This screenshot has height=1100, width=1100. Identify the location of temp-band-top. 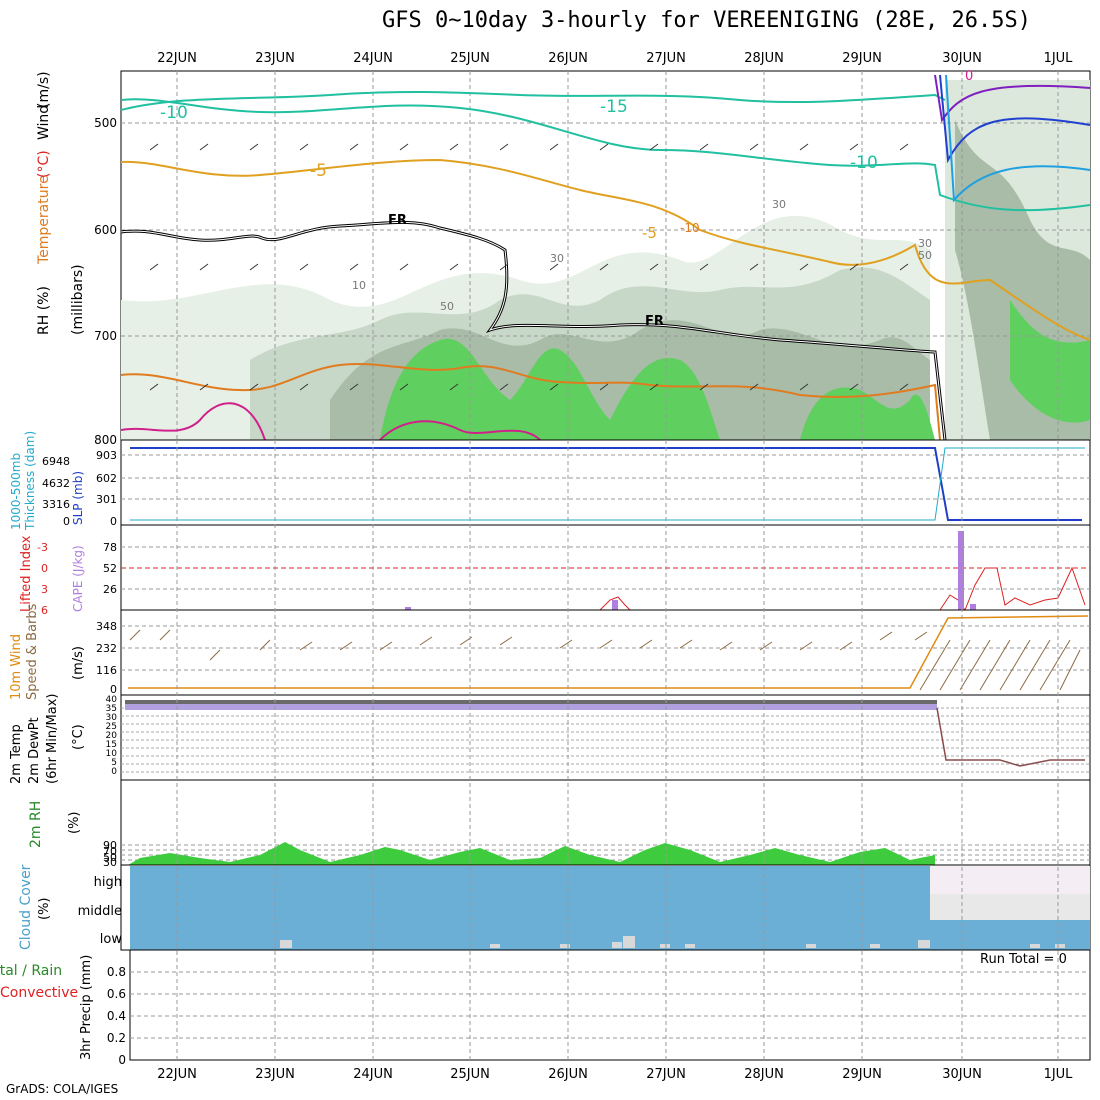
(531, 702).